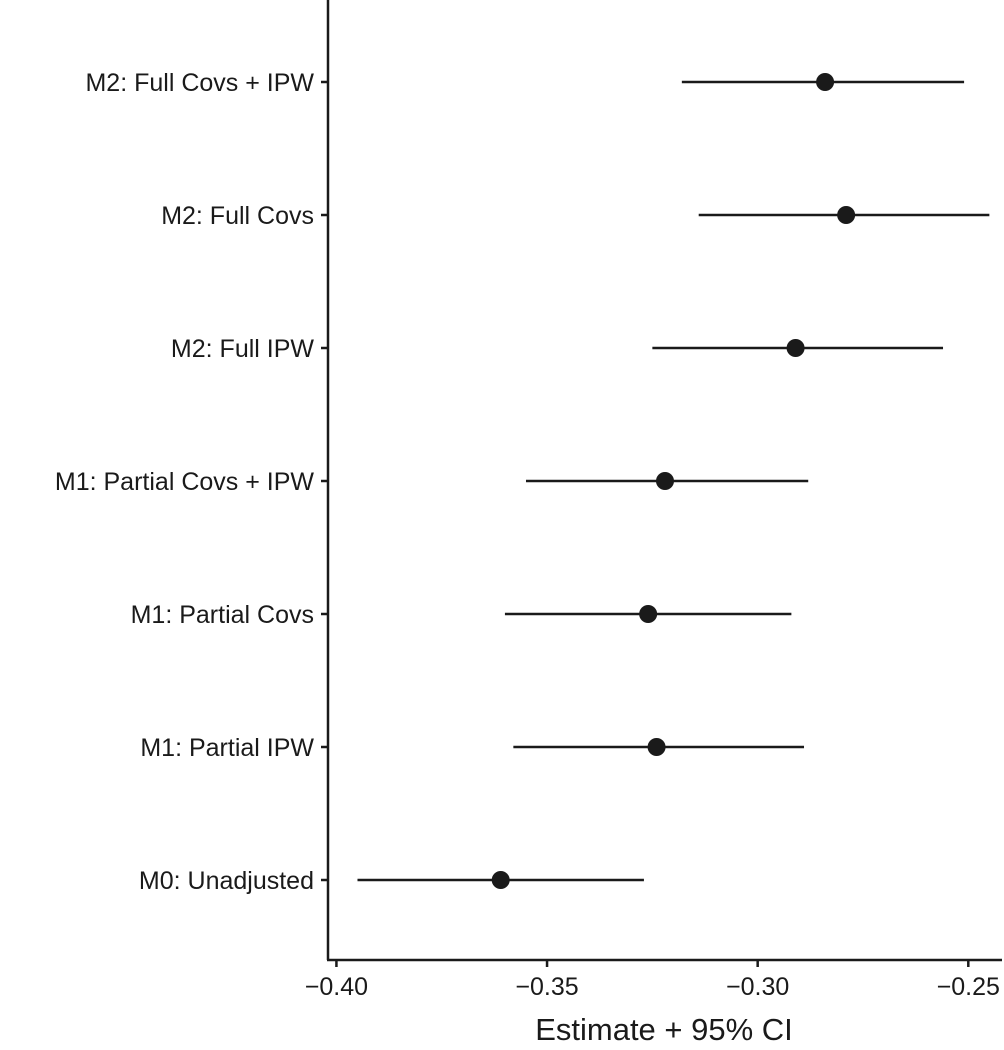  I want to click on x-axis-title: Estimate + 95% CI, so click(664, 1029).